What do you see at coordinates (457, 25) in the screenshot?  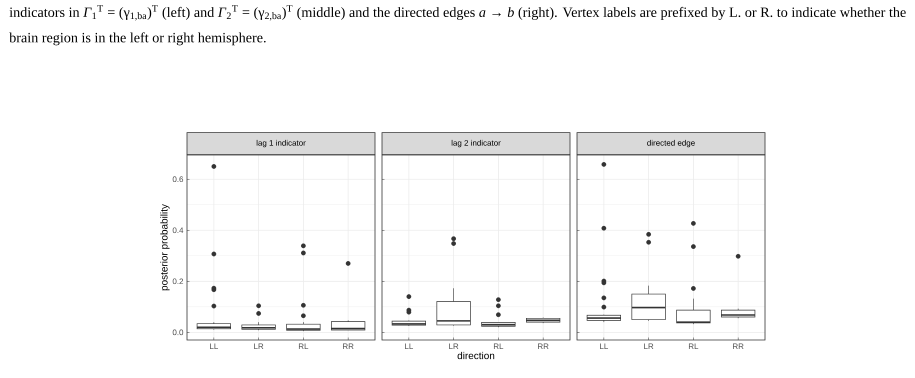 I see `text: indicators in Γ$_{1}$$^{T}$ = (γ$_{1,ba}$)$^{T}$ (left) and Γ$_{2}$$^{T}$ = (γ$_{2,ba}$)$^{T}$ (middle) and the directed edges a → b (right). Vertex labels are prefixed by L. or R. to indicate whether the brain region is in the left or right hemisphere.` at bounding box center [457, 25].